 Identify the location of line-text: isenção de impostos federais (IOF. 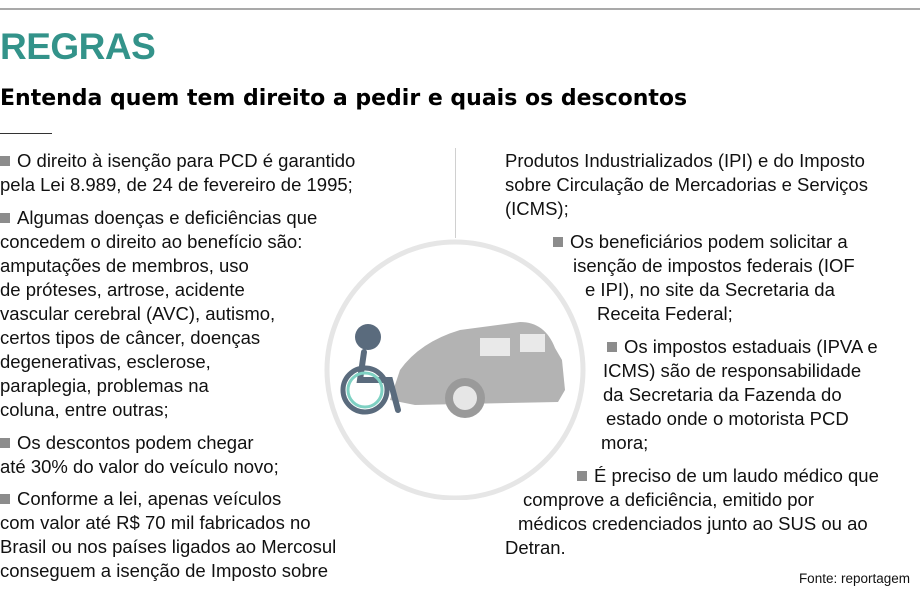
(714, 265).